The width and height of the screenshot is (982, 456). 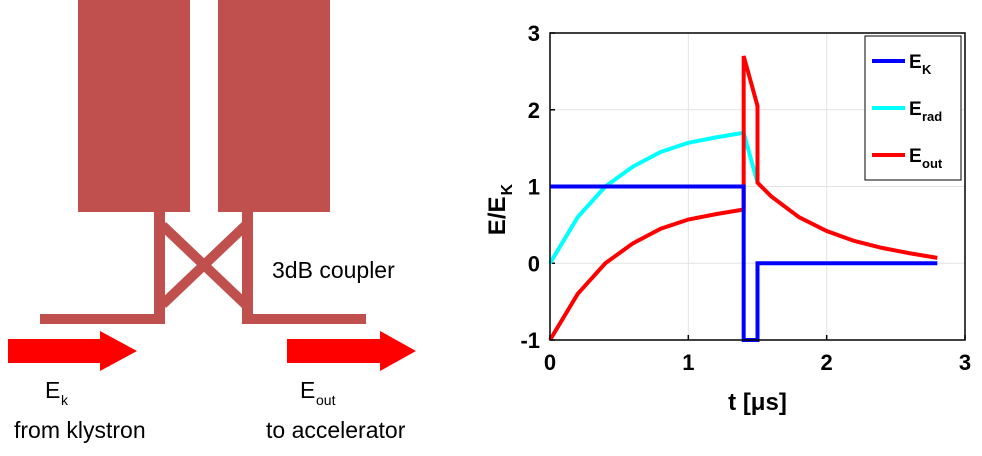 What do you see at coordinates (965, 362) in the screenshot?
I see `x-tick-label: 3` at bounding box center [965, 362].